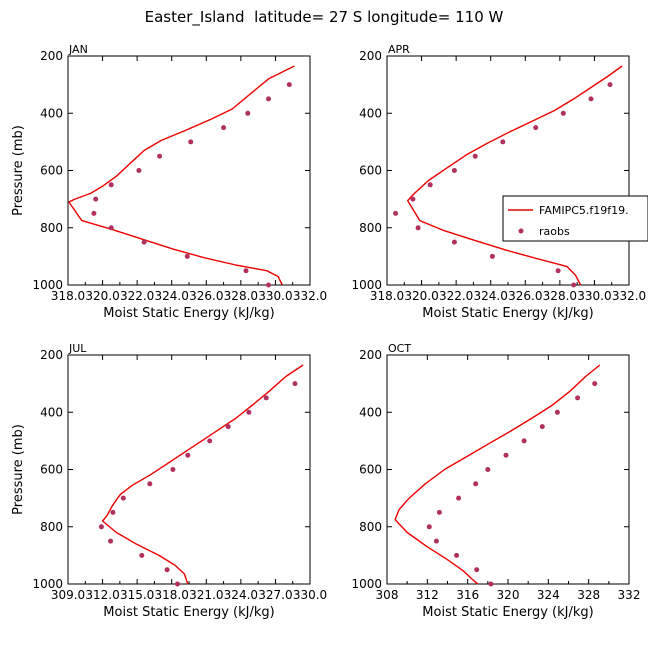  I want to click on model-line-apr, so click(515, 175).